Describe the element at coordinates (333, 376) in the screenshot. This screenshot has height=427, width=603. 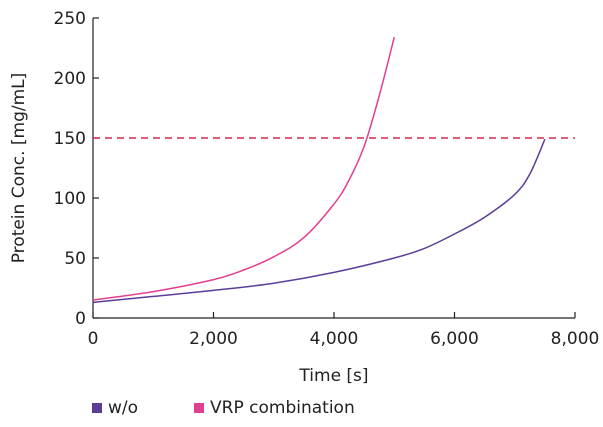
I see `x-axis-title: Time [s]` at that location.